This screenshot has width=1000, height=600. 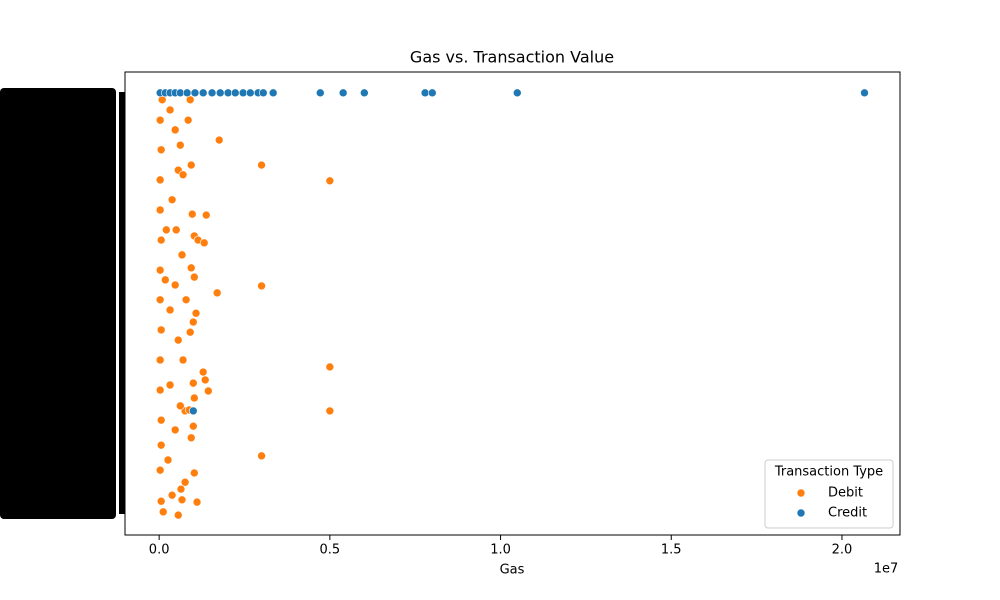 I want to click on legend, so click(x=829, y=494).